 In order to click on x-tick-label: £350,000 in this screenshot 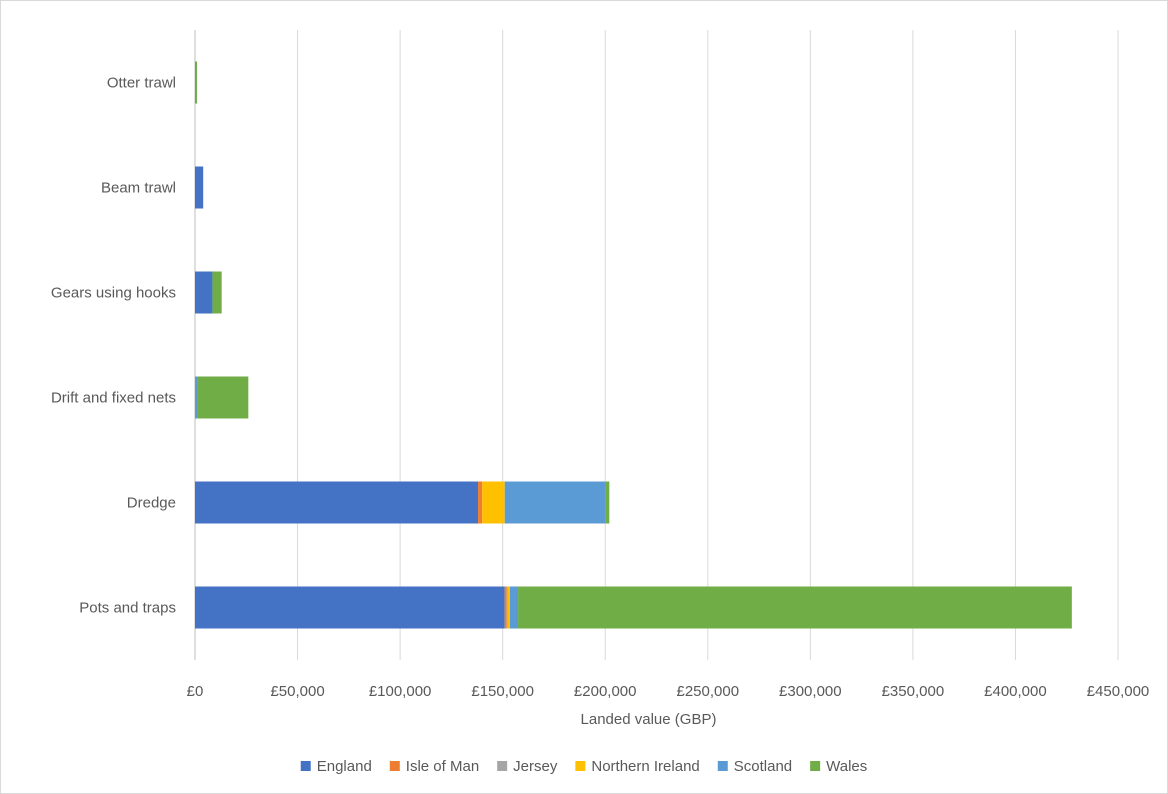, I will do `click(913, 691)`.